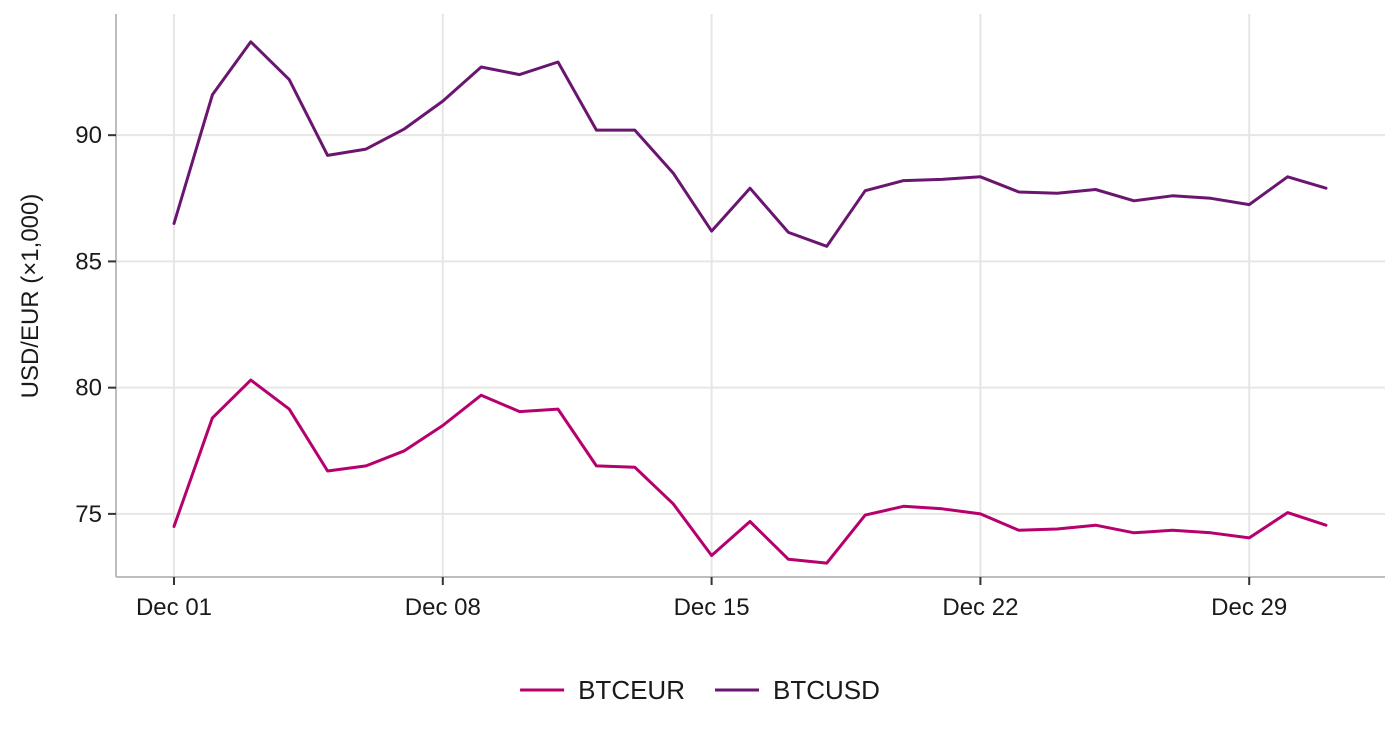 The image size is (1400, 740). Describe the element at coordinates (980, 607) in the screenshot. I see `x-tick-label: Dec 22` at that location.